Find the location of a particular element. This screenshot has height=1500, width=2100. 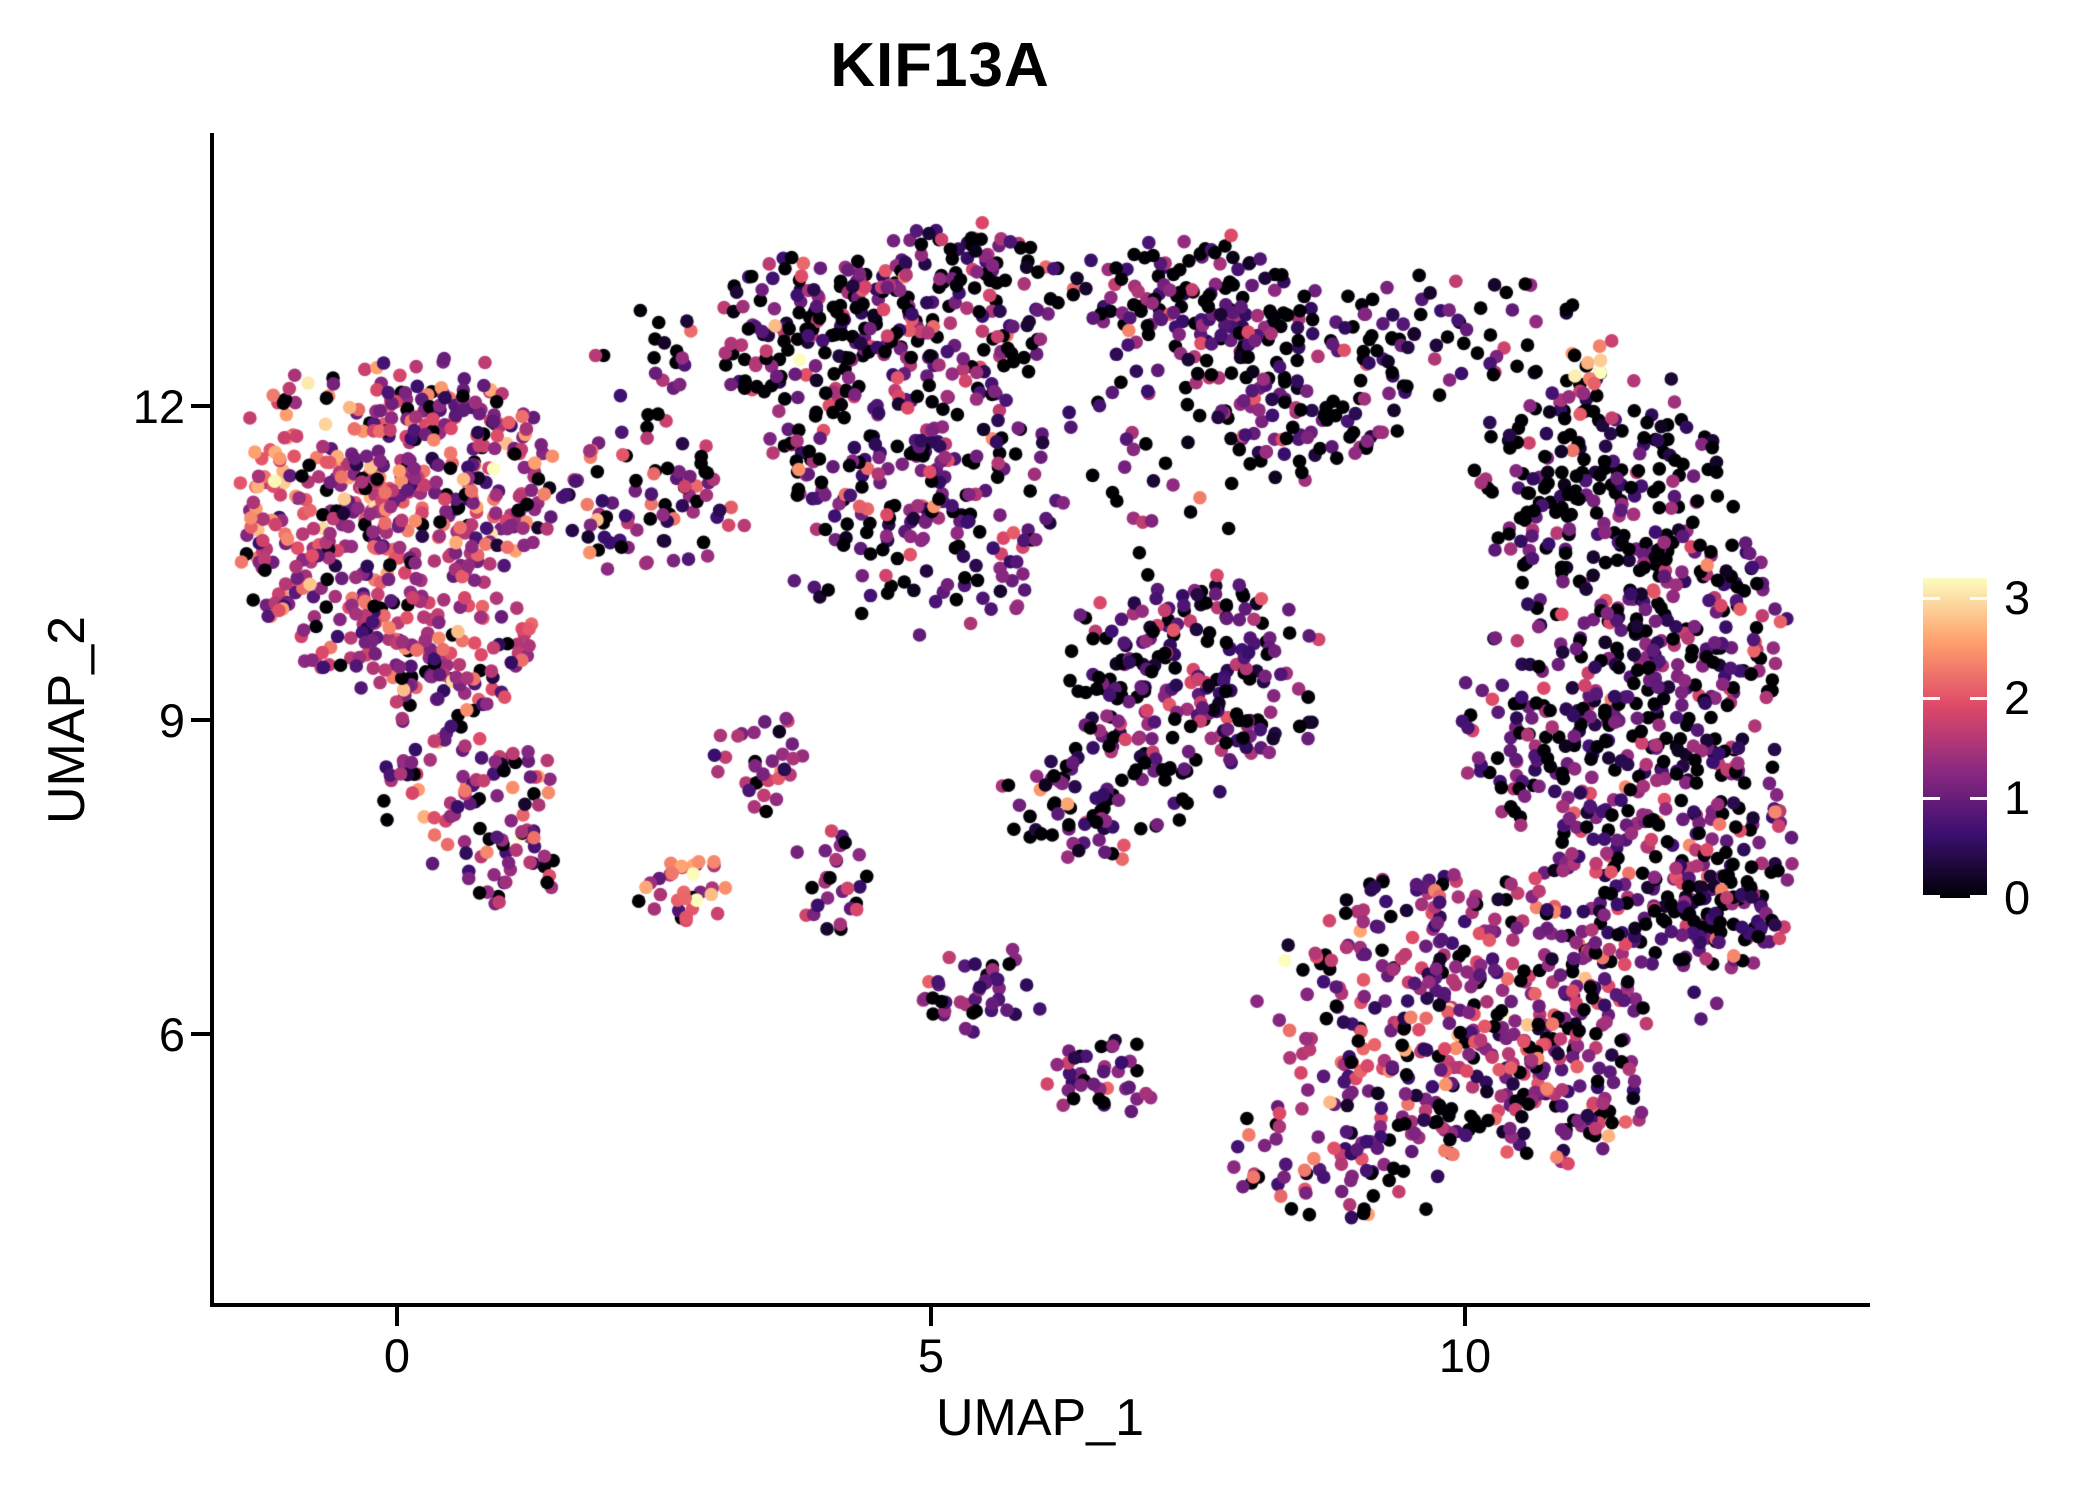

y-tick-label: 12 is located at coordinates (158, 406).